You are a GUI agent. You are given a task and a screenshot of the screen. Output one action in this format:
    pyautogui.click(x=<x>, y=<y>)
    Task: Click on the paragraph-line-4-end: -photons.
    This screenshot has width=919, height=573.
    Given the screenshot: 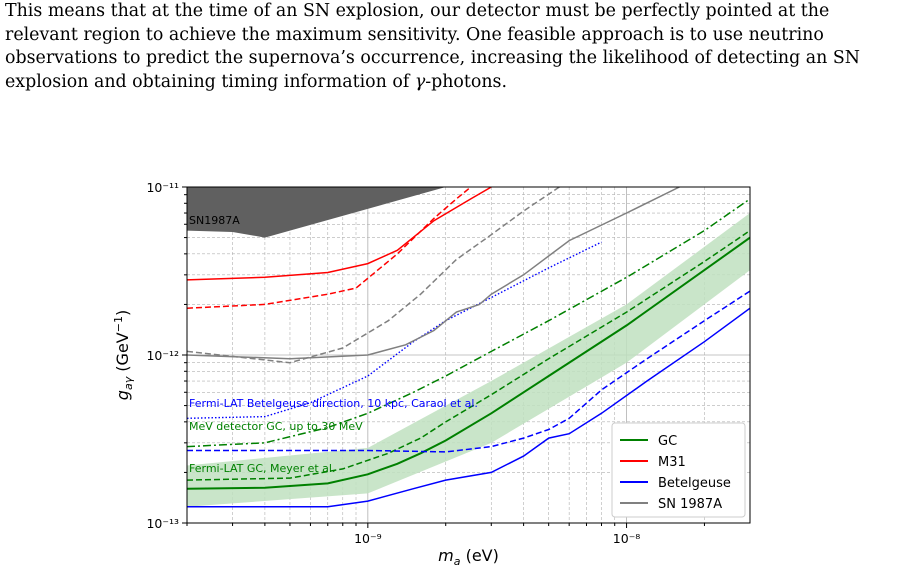 What is the action you would take?
    pyautogui.click(x=466, y=81)
    